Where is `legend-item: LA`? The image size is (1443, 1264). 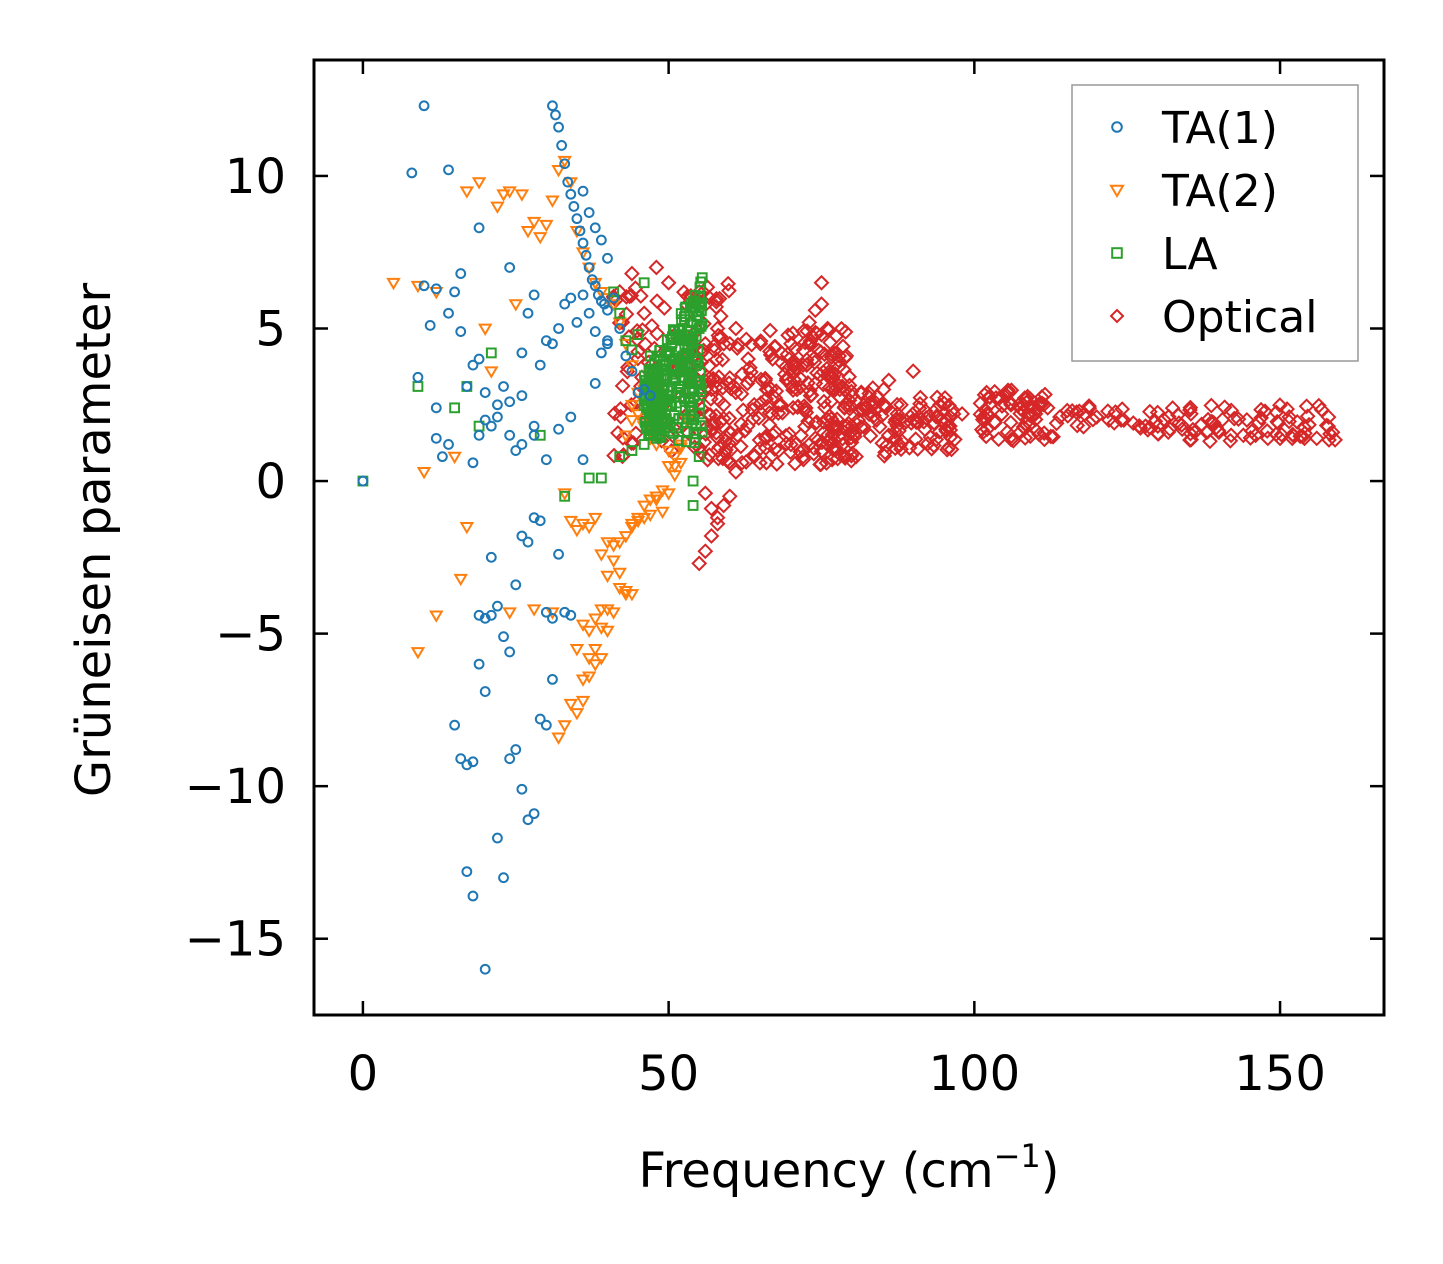 legend-item: LA is located at coordinates (1164, 254).